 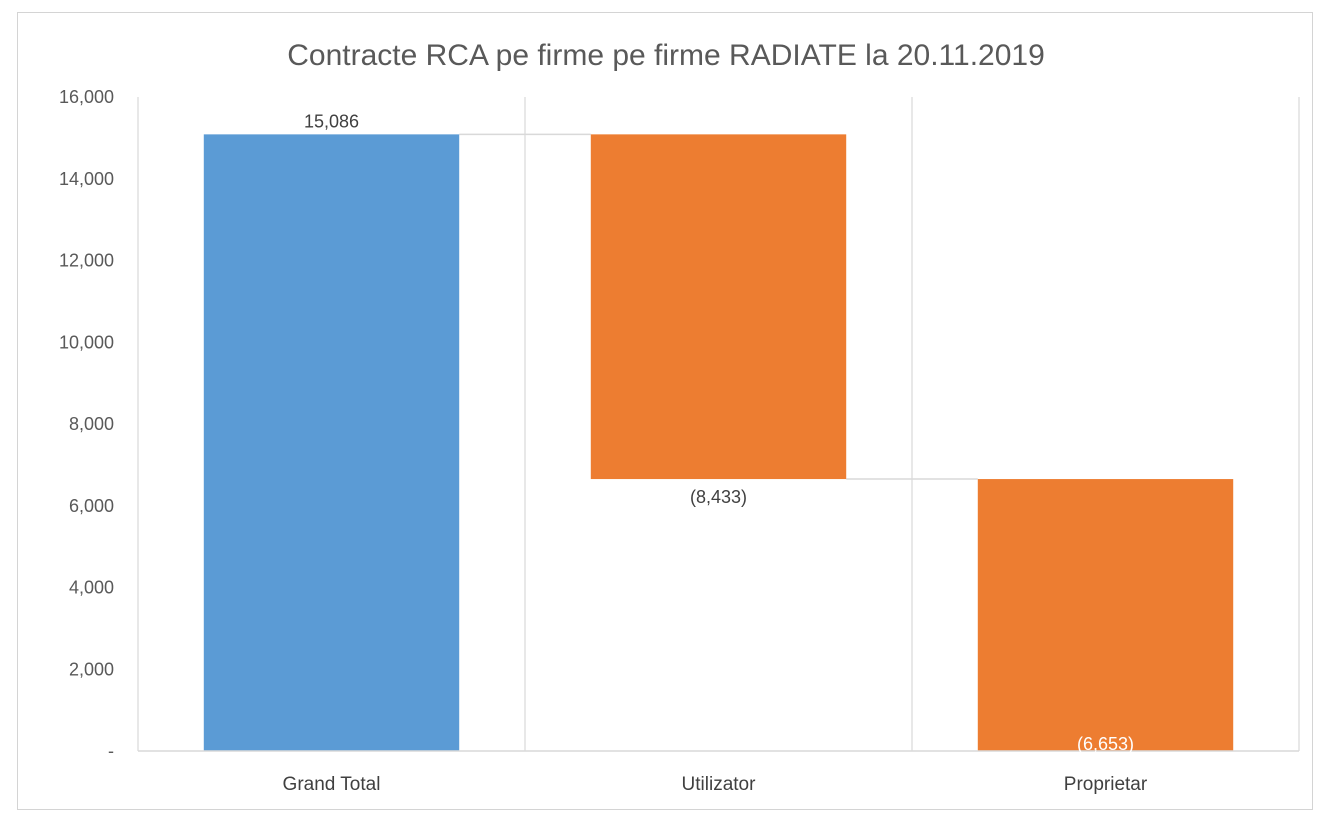 What do you see at coordinates (332, 784) in the screenshot?
I see `x-category-label: Grand Total` at bounding box center [332, 784].